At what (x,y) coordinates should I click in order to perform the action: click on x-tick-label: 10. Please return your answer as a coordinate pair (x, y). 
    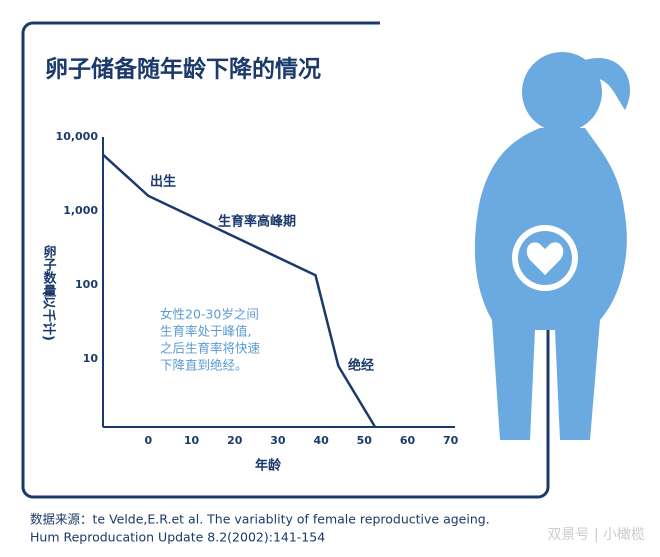
    Looking at the image, I should click on (192, 440).